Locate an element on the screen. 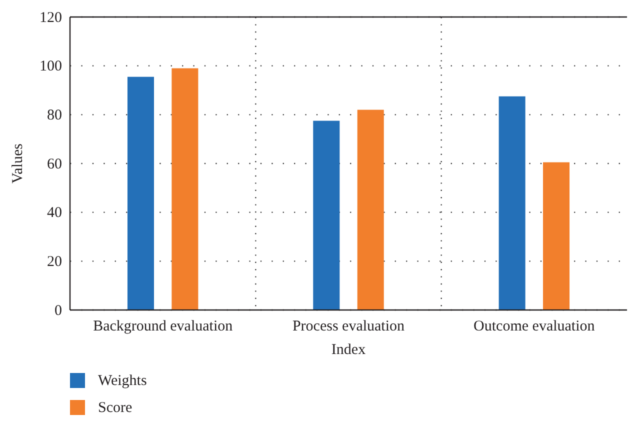 This screenshot has width=628, height=429. y-tick-label: 0 is located at coordinates (58, 310).